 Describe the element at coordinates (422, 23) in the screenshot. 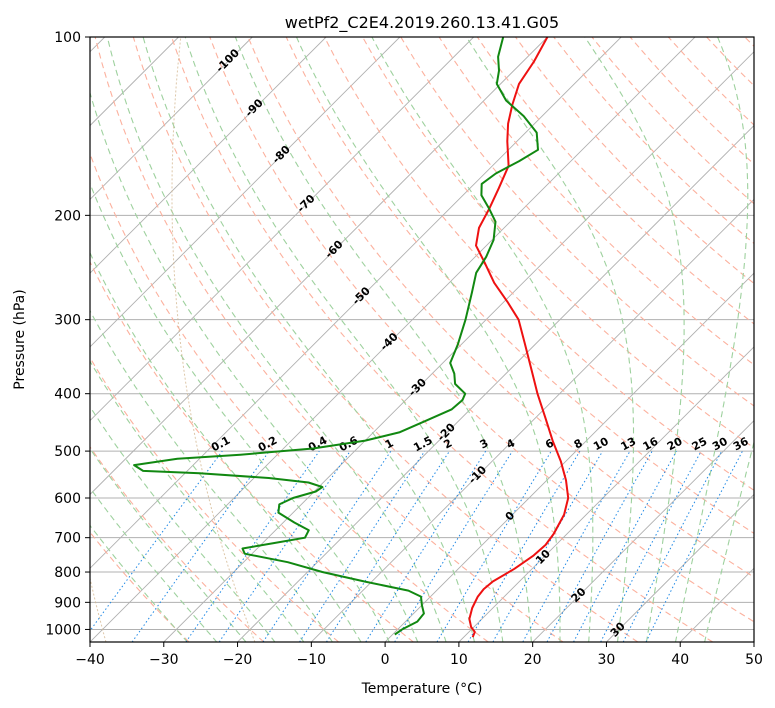

I see `chart-title: wetPf2_C2E4.2019.260.13.41.G05` at that location.